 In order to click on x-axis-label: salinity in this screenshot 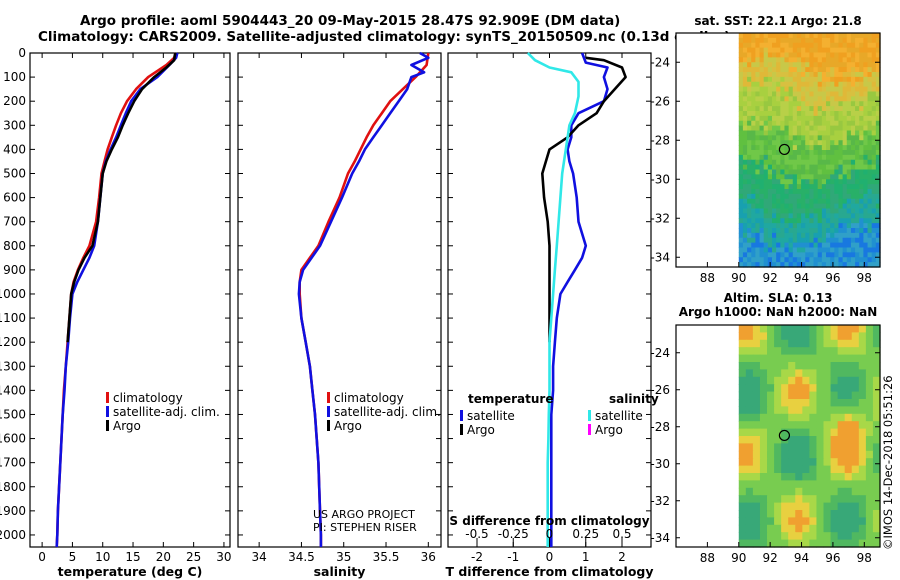, I will do `click(340, 571)`.